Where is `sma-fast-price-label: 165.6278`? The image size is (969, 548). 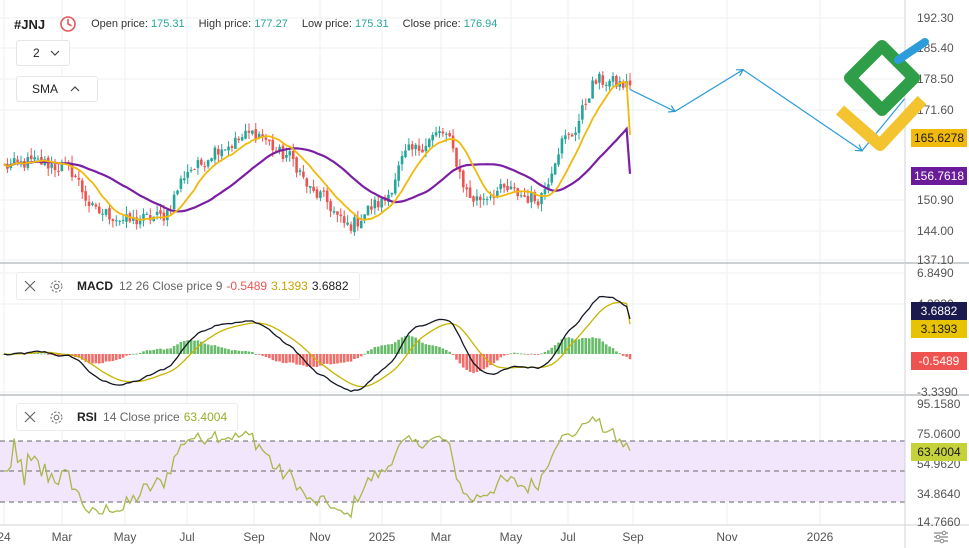
sma-fast-price-label: 165.6278 is located at coordinates (939, 138).